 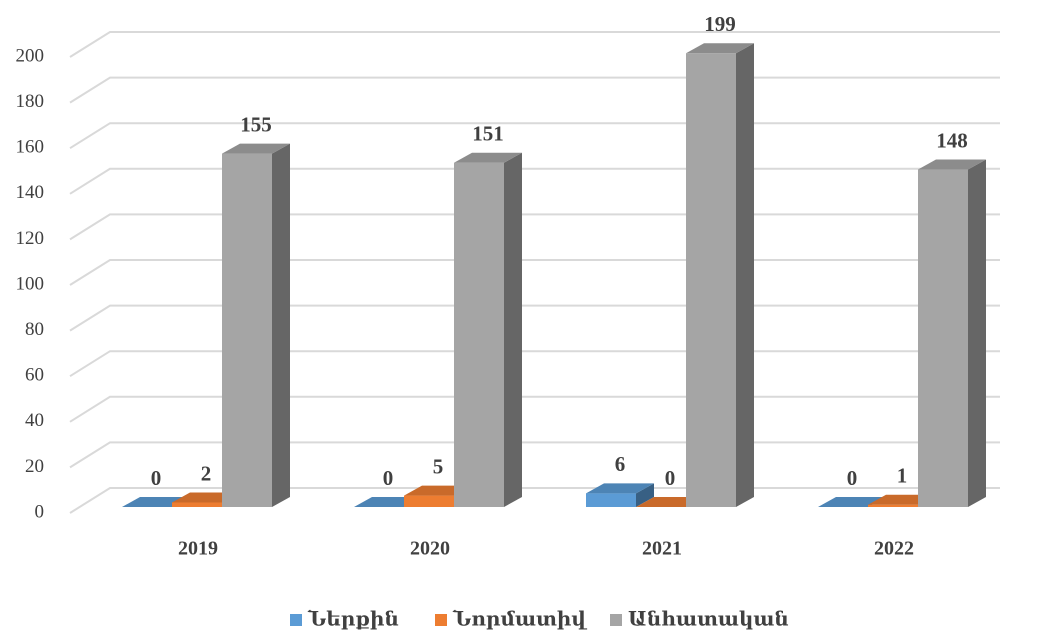 What do you see at coordinates (34, 375) in the screenshot?
I see `y-tick-label: 60` at bounding box center [34, 375].